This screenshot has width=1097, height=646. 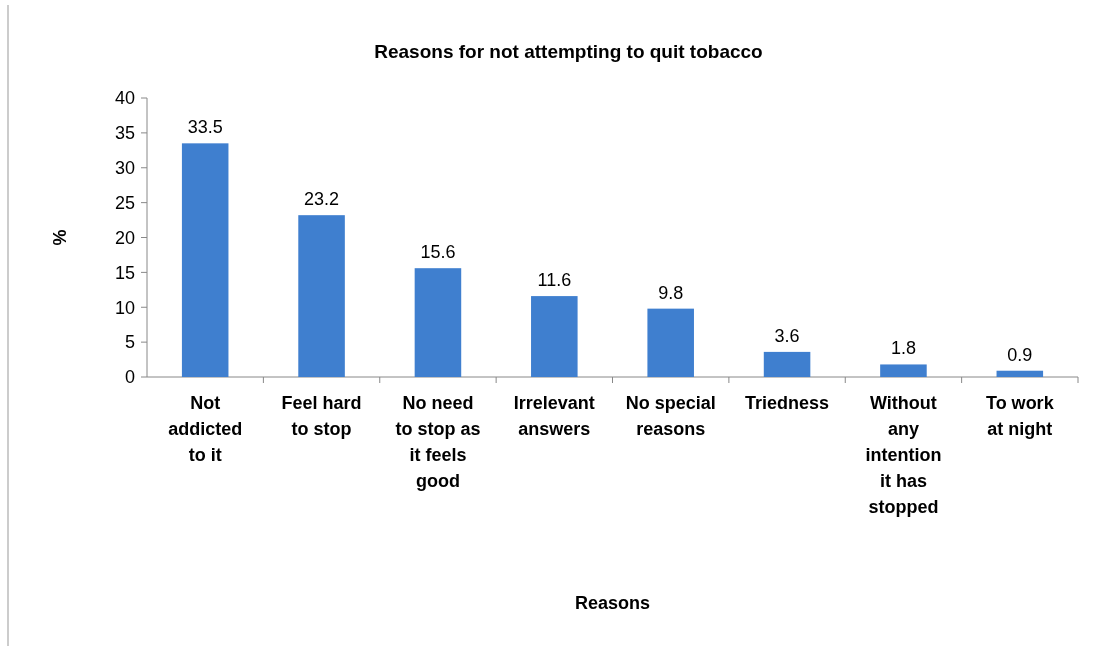 I want to click on x-tick-label: Feel hard to stop, so click(x=321, y=416).